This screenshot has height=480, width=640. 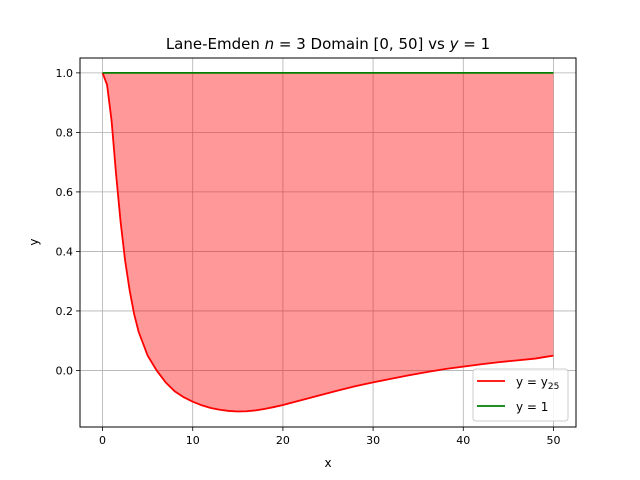 What do you see at coordinates (65, 311) in the screenshot?
I see `y-tick-label: 0.2` at bounding box center [65, 311].